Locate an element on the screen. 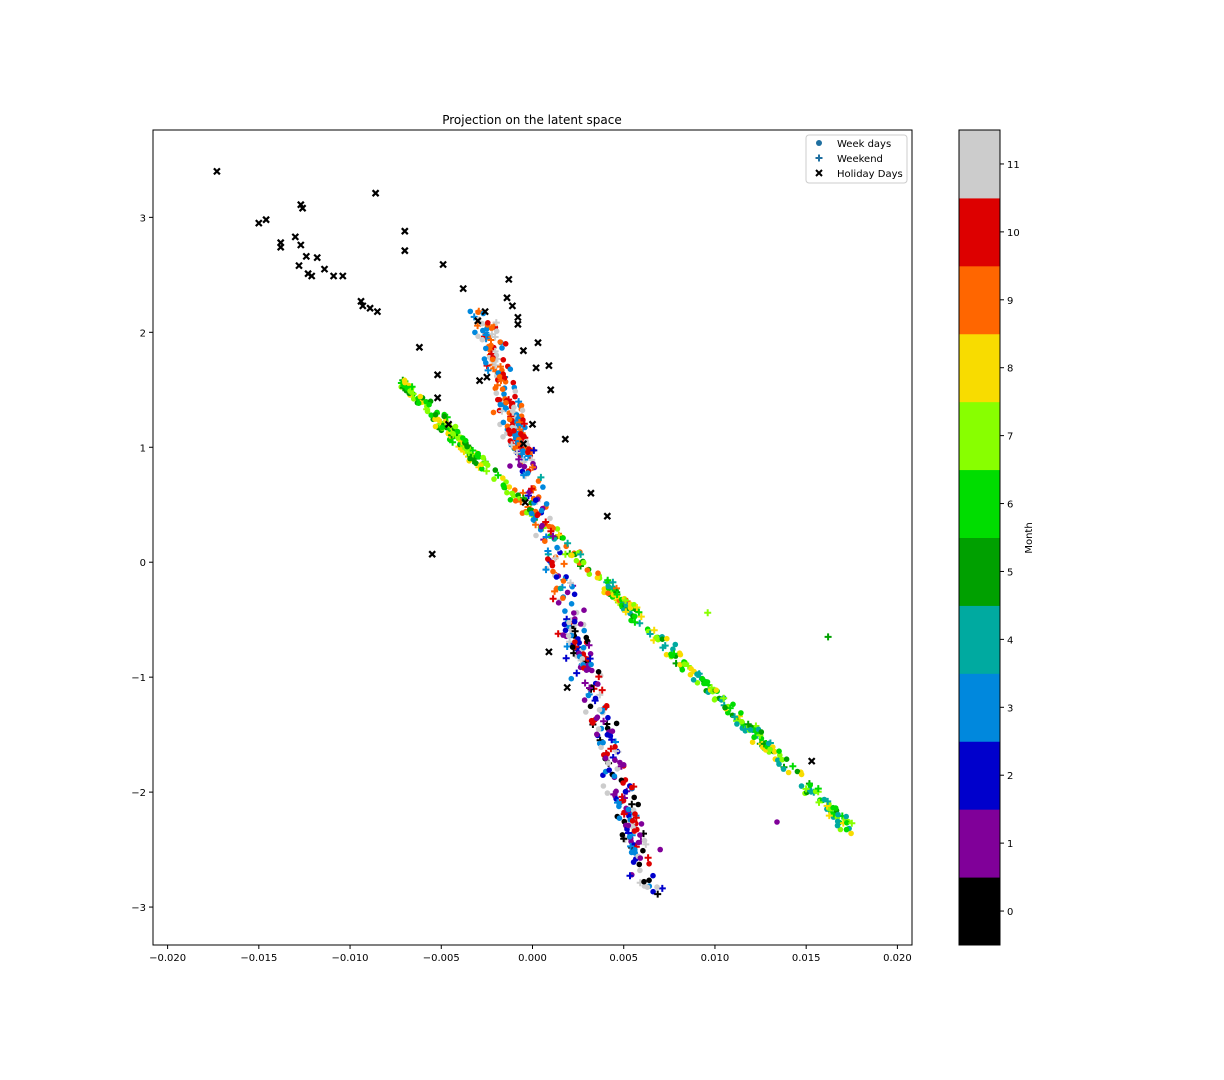  x-tick-label: 0.005 is located at coordinates (623, 958).